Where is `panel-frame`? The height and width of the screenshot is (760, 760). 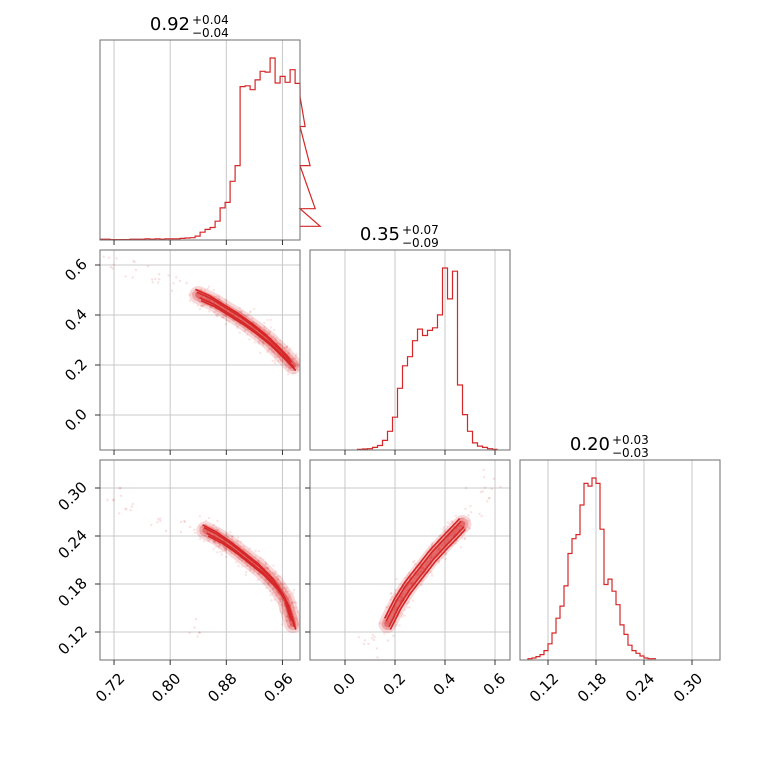
panel-frame is located at coordinates (410, 560).